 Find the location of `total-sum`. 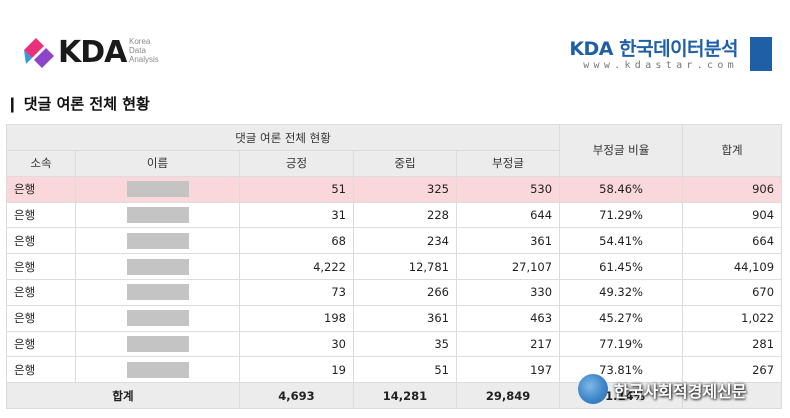

total-sum is located at coordinates (732, 395).